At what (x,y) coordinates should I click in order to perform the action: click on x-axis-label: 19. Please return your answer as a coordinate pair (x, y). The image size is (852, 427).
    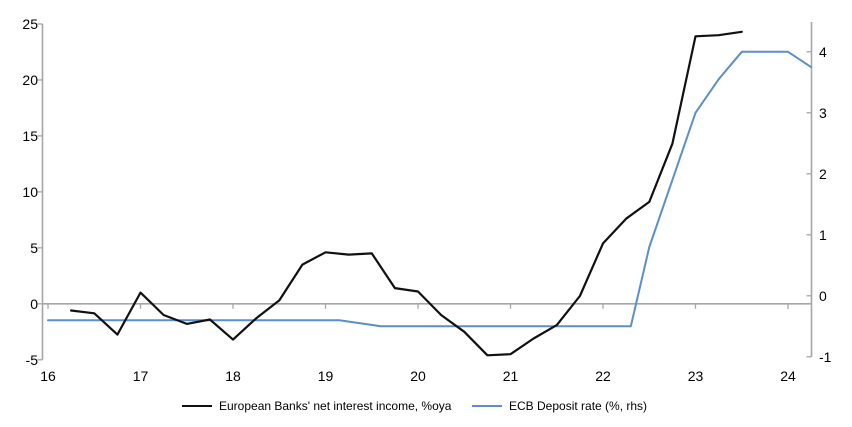
    Looking at the image, I should click on (326, 376).